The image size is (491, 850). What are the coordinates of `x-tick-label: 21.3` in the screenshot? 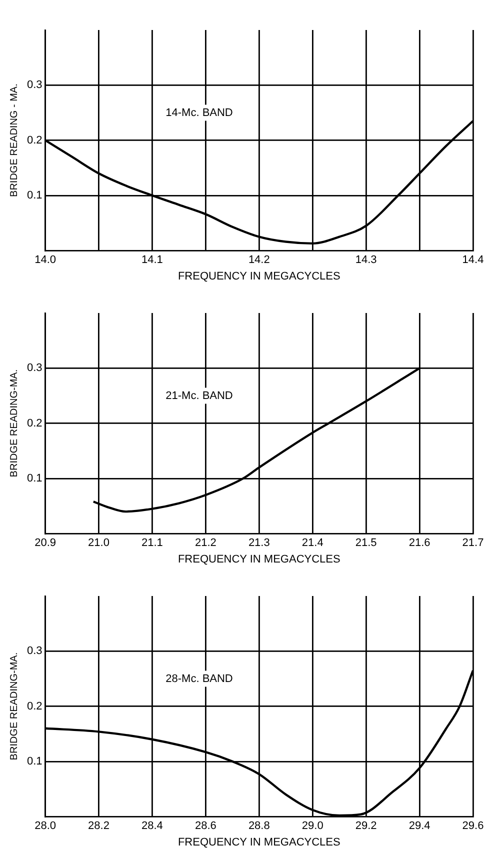 It's located at (259, 543).